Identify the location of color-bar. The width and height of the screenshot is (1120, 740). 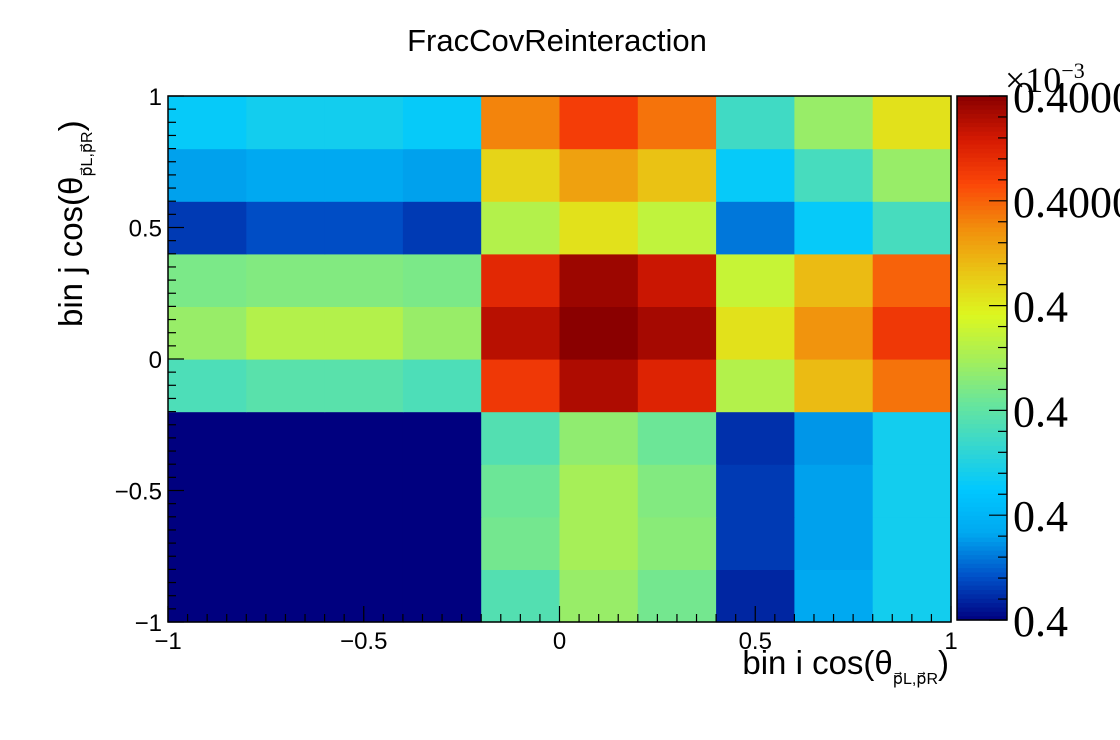
(982, 358).